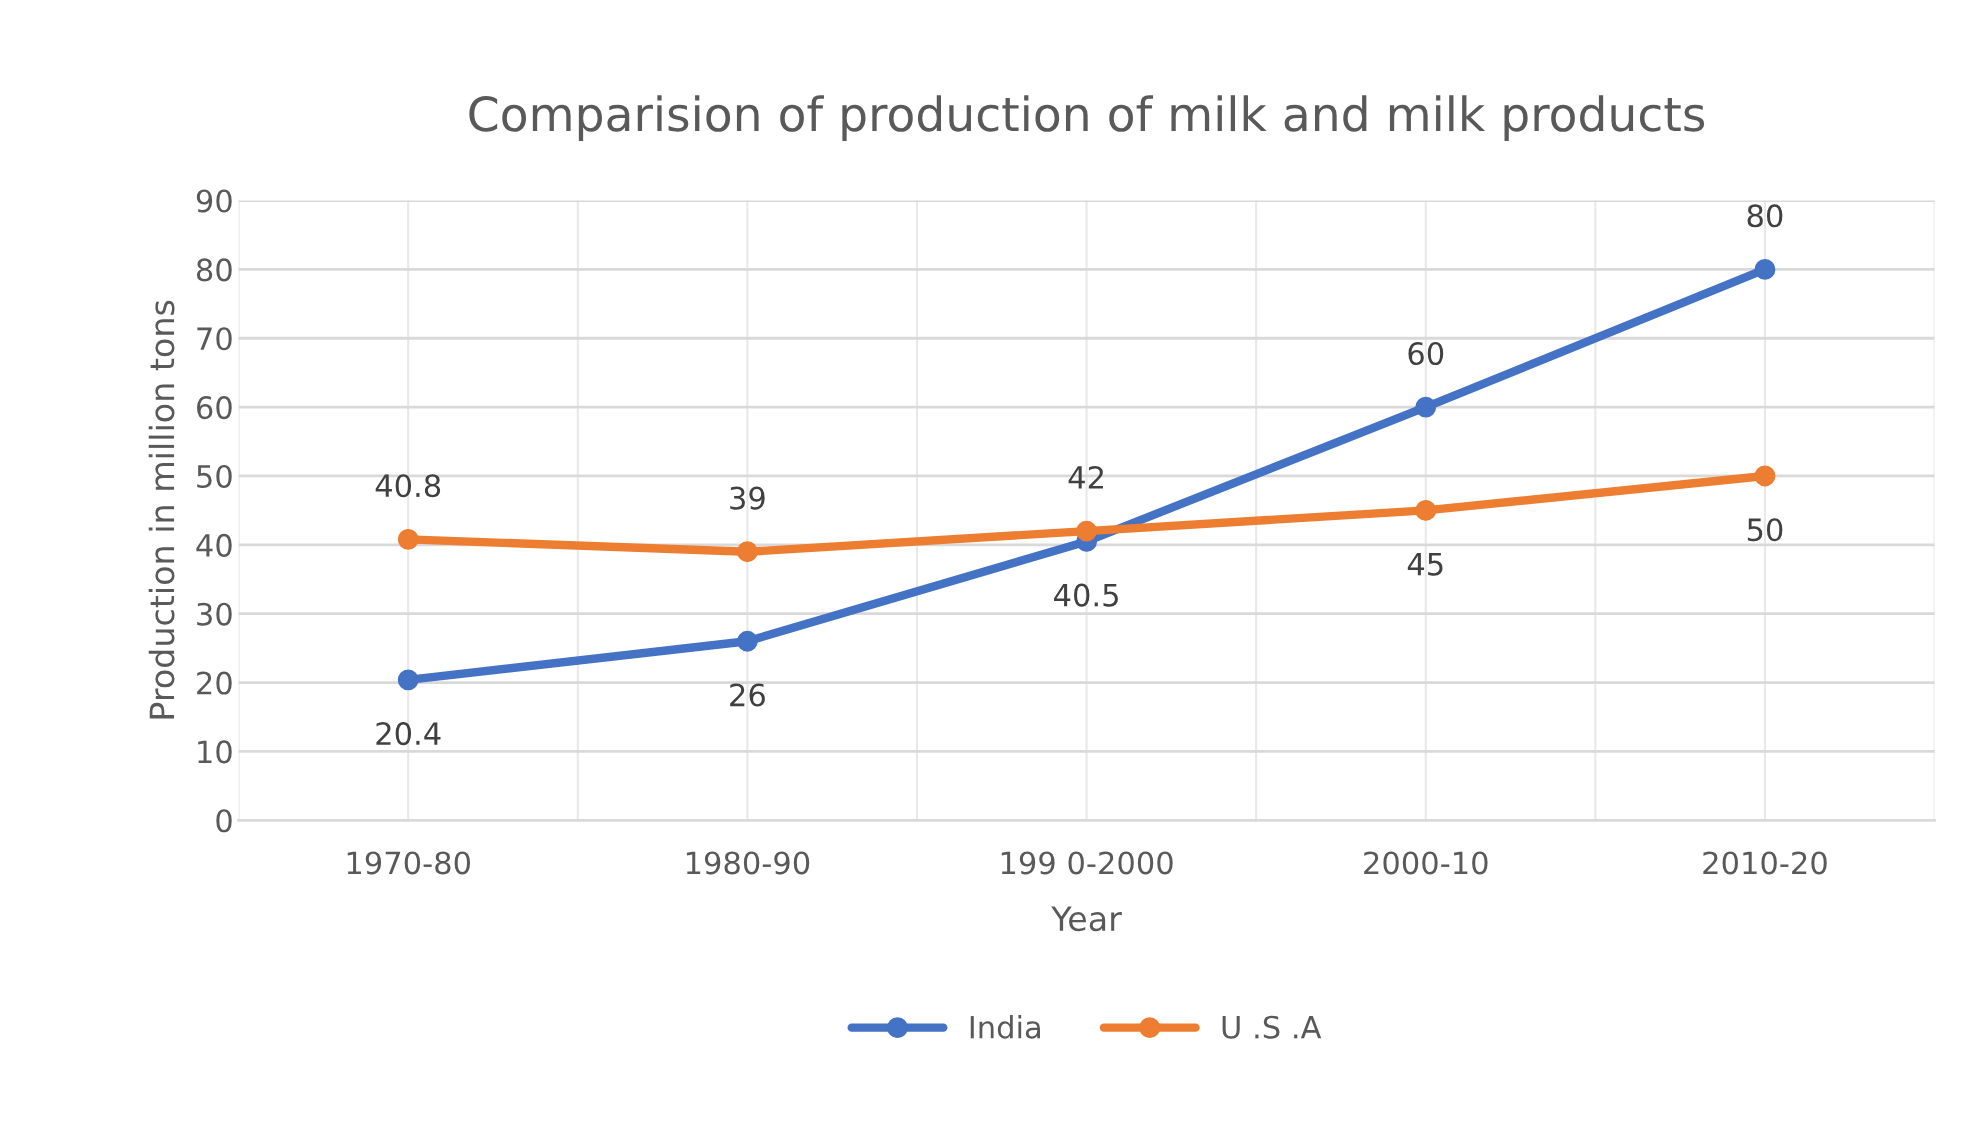 Image resolution: width=1972 pixels, height=1133 pixels. What do you see at coordinates (408, 486) in the screenshot?
I see `data-label: 40.8` at bounding box center [408, 486].